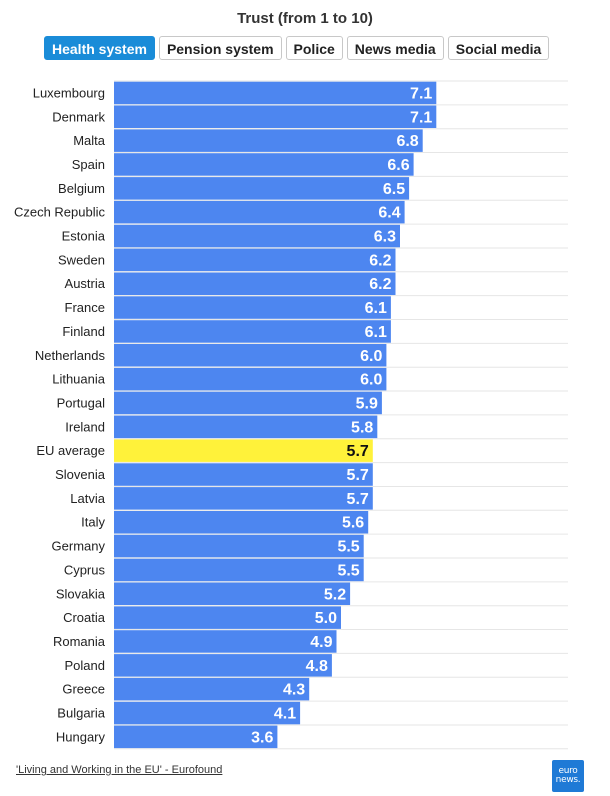  I want to click on category-label: Luxembourg, so click(69, 92).